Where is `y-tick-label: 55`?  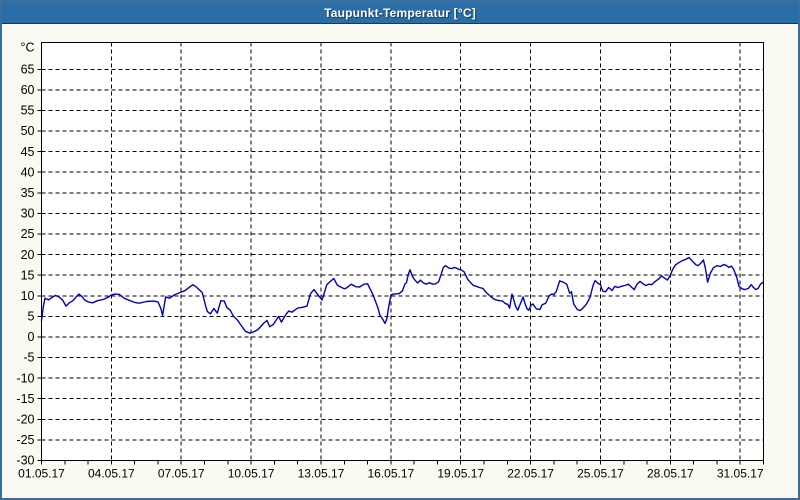 y-tick-label: 55 is located at coordinates (28, 111).